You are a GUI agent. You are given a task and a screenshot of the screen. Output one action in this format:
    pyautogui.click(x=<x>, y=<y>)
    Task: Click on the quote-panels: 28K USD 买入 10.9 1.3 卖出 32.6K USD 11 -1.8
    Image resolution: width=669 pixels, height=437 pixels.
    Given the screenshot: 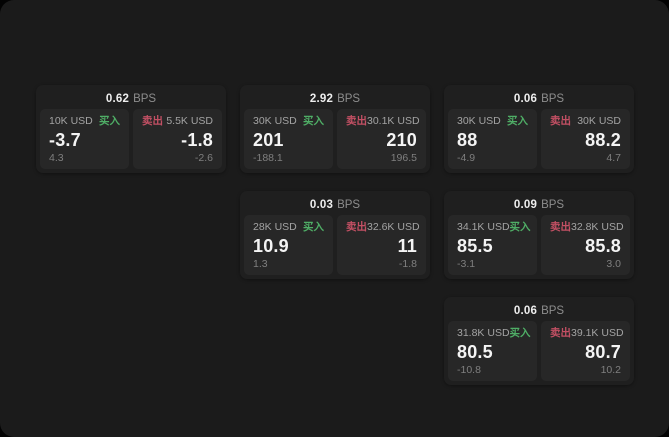 What is the action you would take?
    pyautogui.click(x=335, y=245)
    